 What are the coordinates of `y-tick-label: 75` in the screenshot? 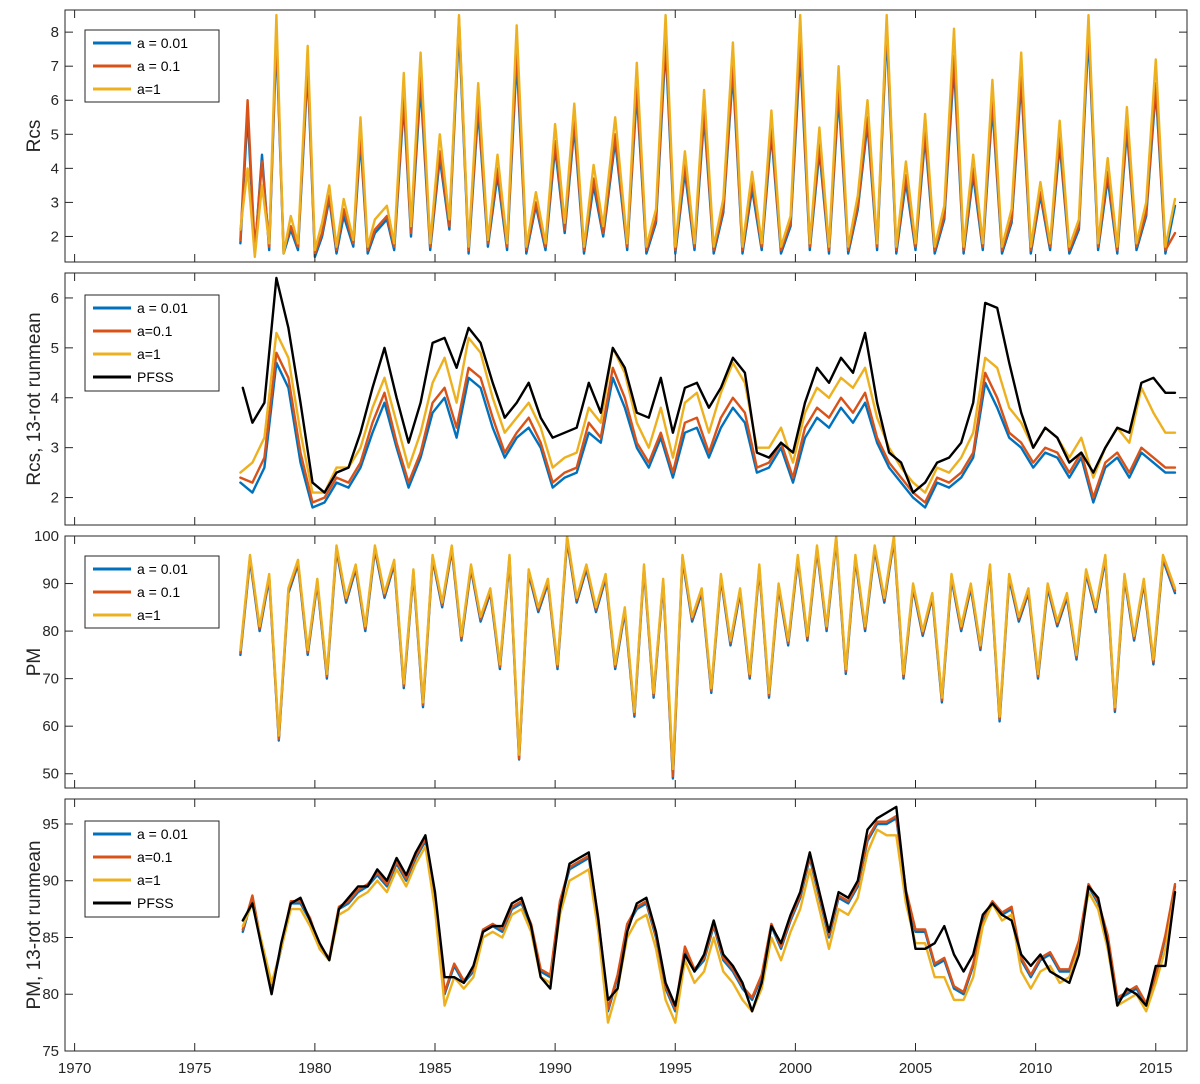 It's located at (50, 1051).